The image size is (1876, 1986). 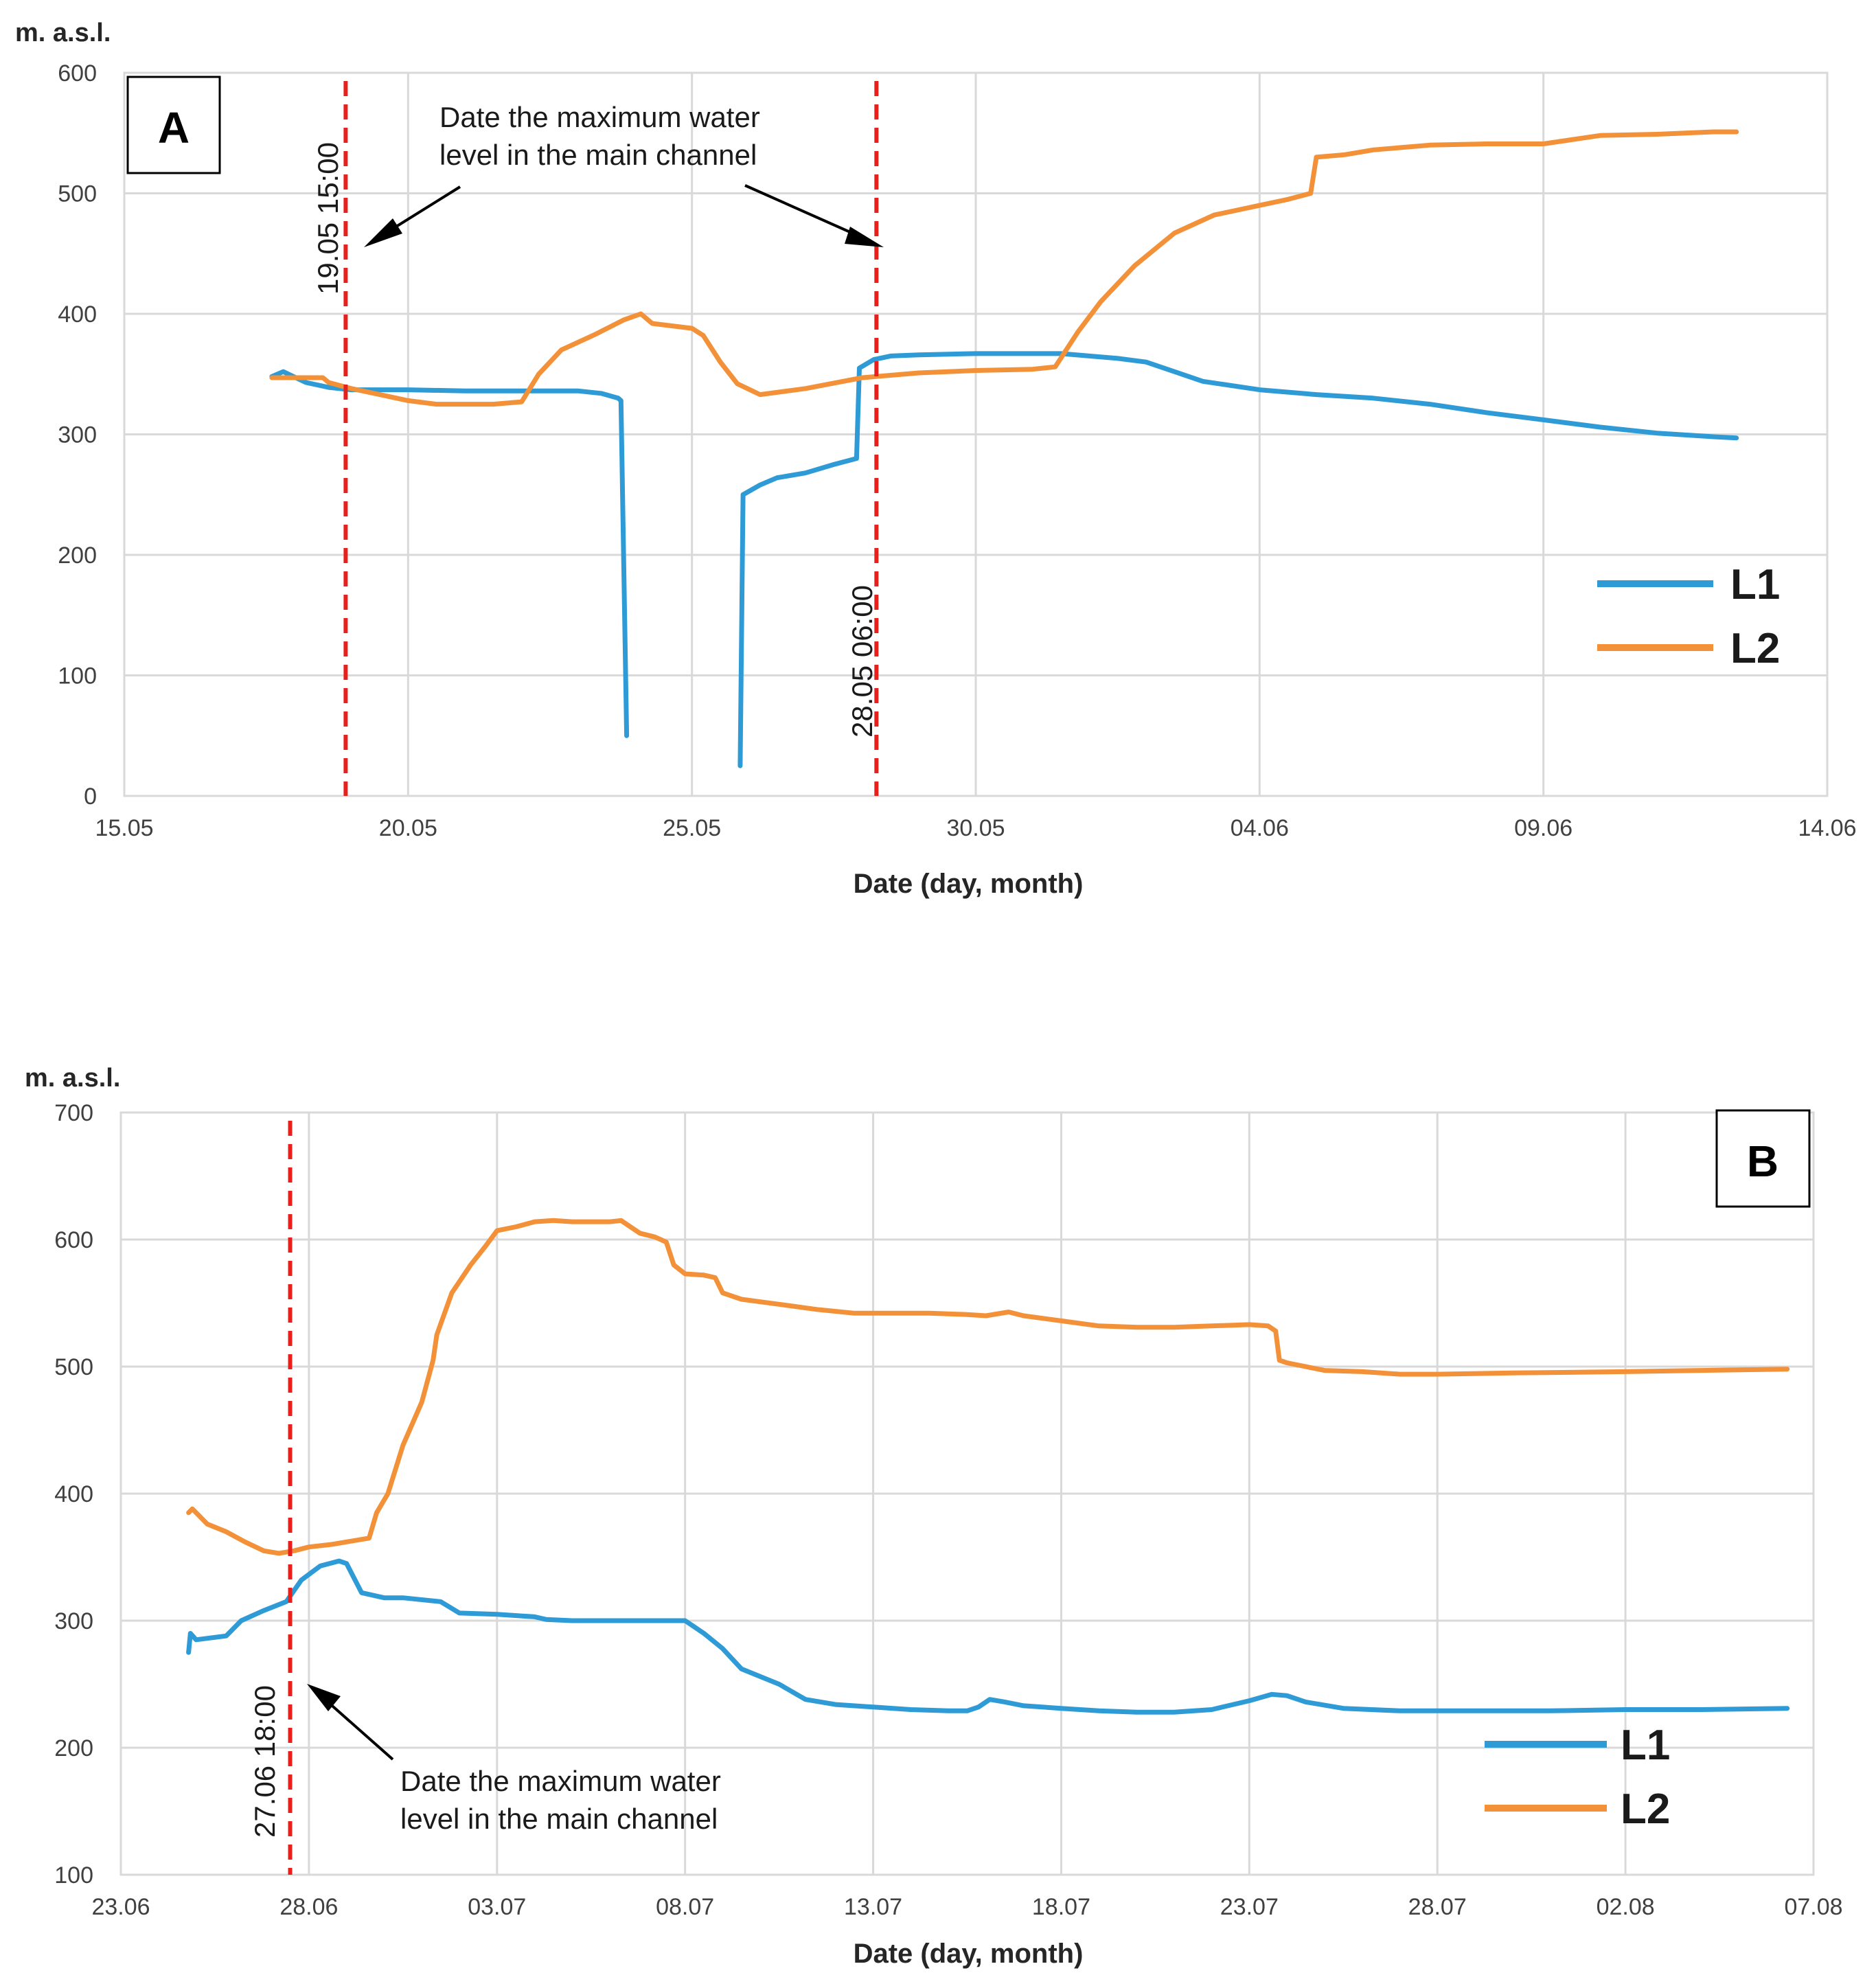 I want to click on y-axis-ticks: 100 200 300 400 500 600 700, so click(x=73, y=1494).